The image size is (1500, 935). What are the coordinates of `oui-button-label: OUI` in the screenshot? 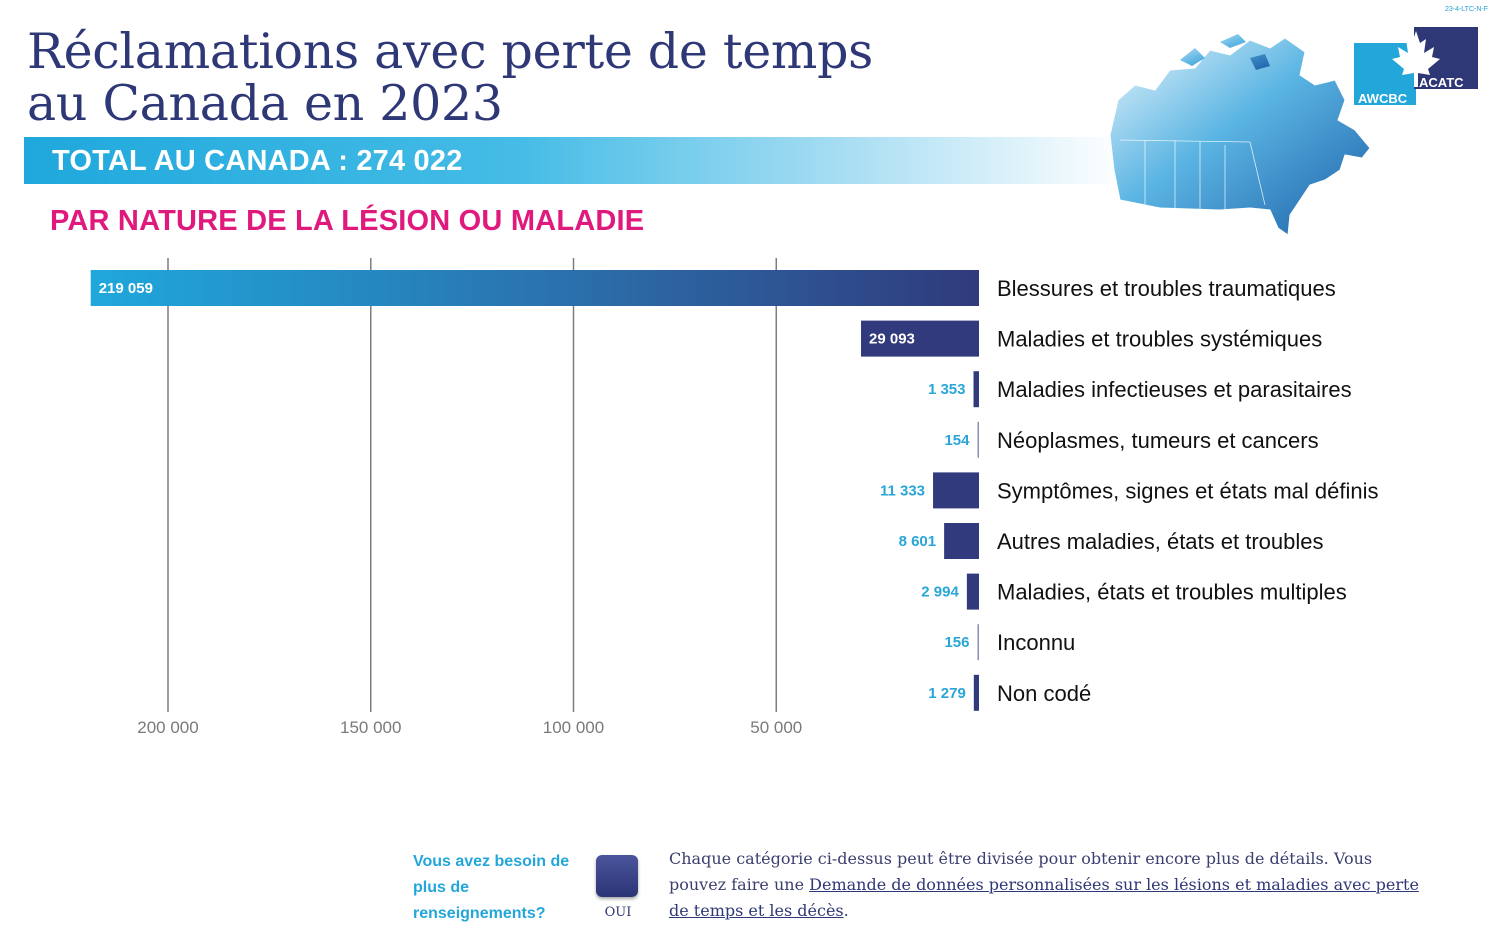 It's located at (618, 912).